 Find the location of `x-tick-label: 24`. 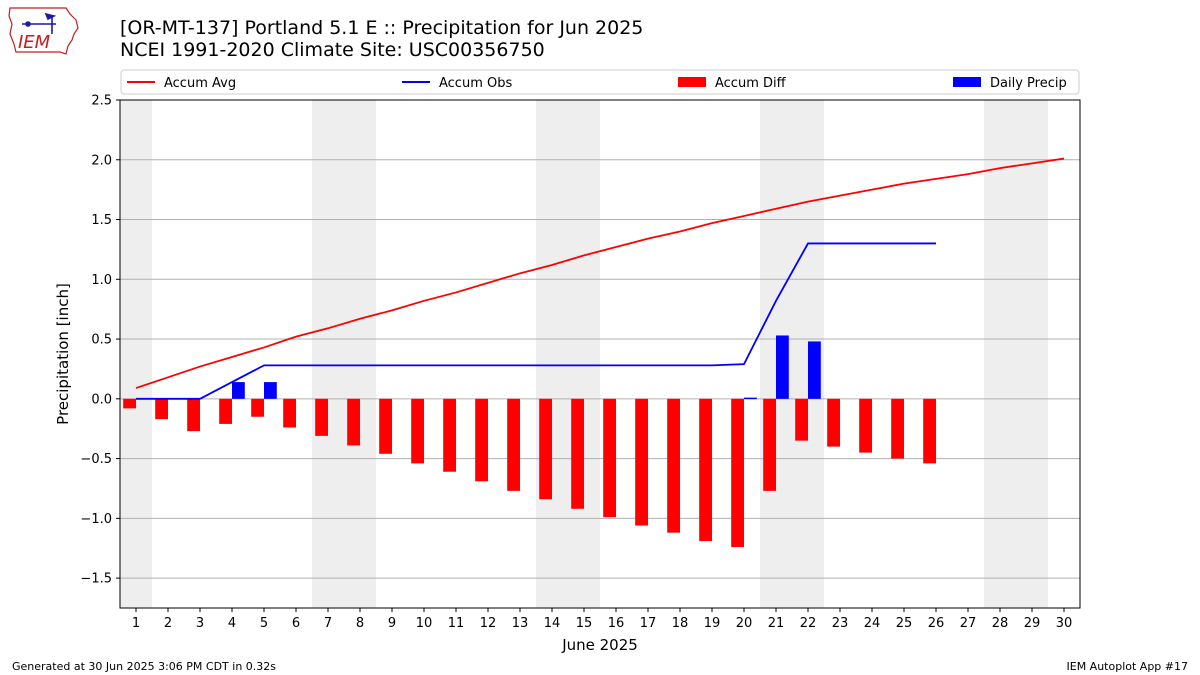

x-tick-label: 24 is located at coordinates (872, 623).